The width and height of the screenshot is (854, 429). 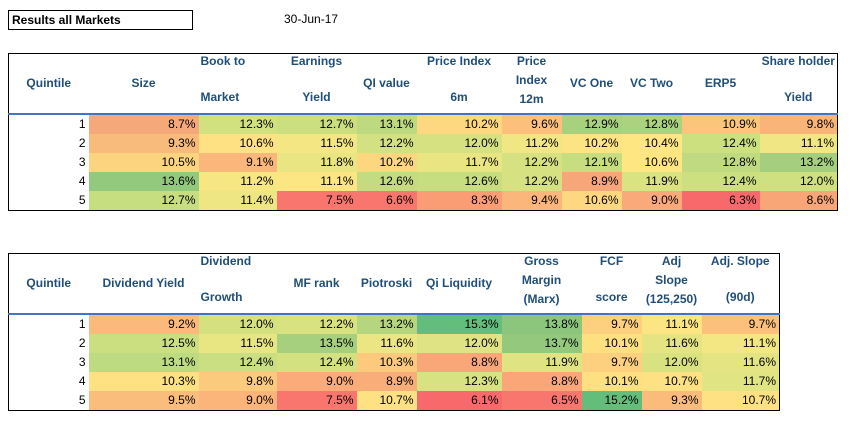 What do you see at coordinates (459, 323) in the screenshot?
I see `value-cell: 15.3%` at bounding box center [459, 323].